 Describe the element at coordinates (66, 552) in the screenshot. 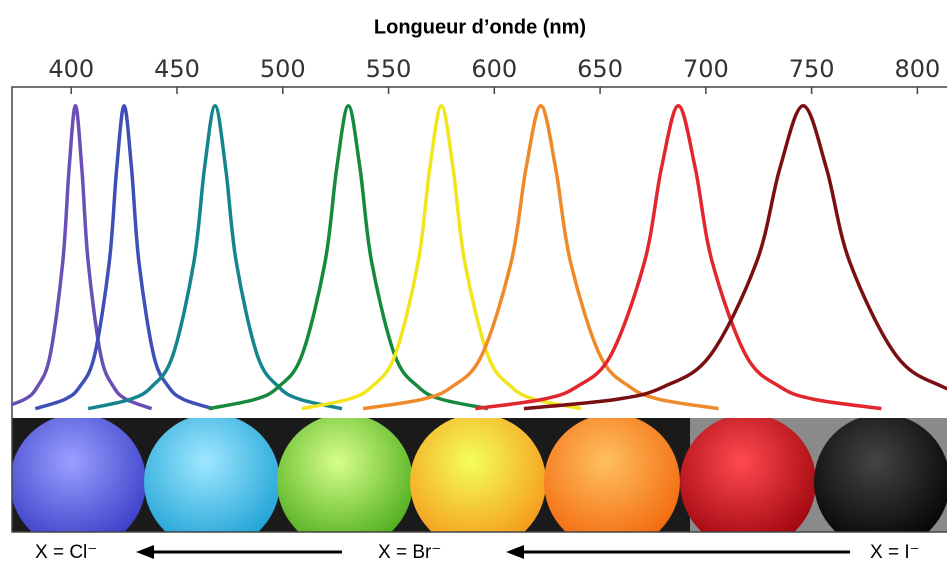

I see `annotation: X = Cl⁻` at that location.